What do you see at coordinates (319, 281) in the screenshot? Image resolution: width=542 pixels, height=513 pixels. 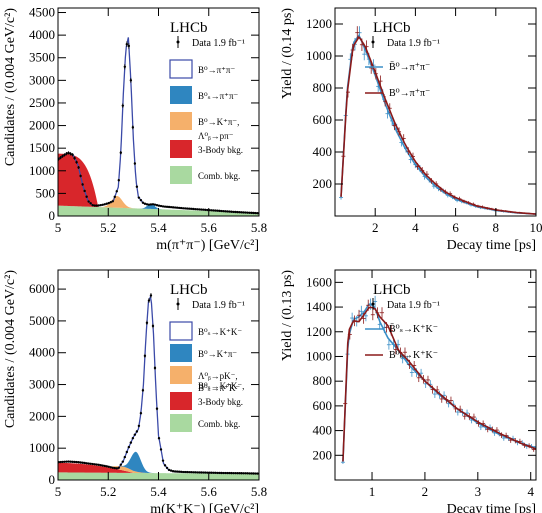 I see `y-tick-label: 1600` at bounding box center [319, 281].